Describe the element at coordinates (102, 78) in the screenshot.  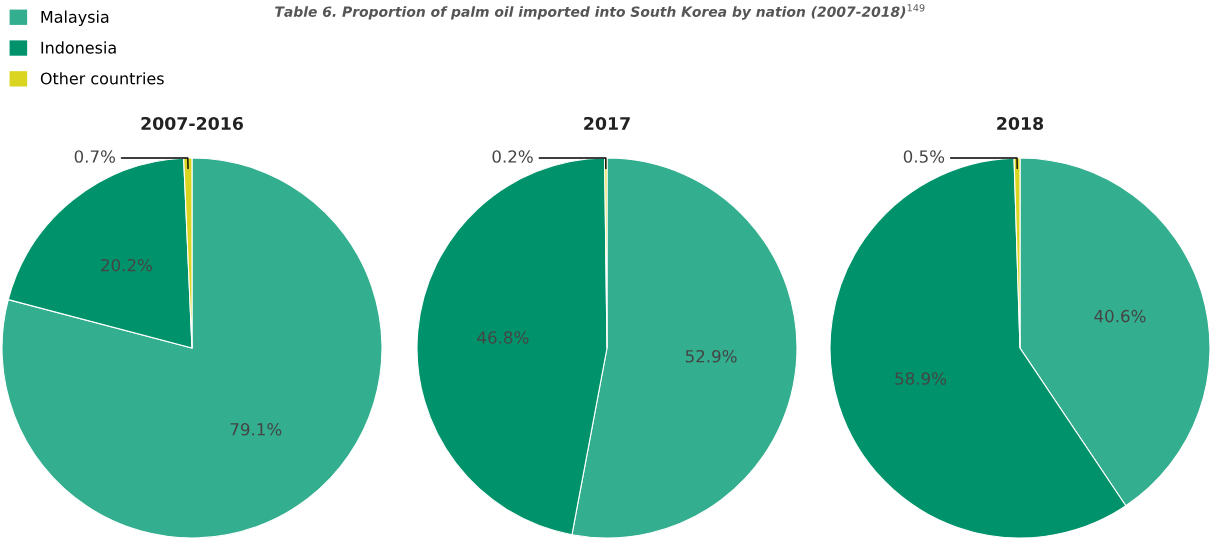
I see `legend-label: Other countries` at that location.